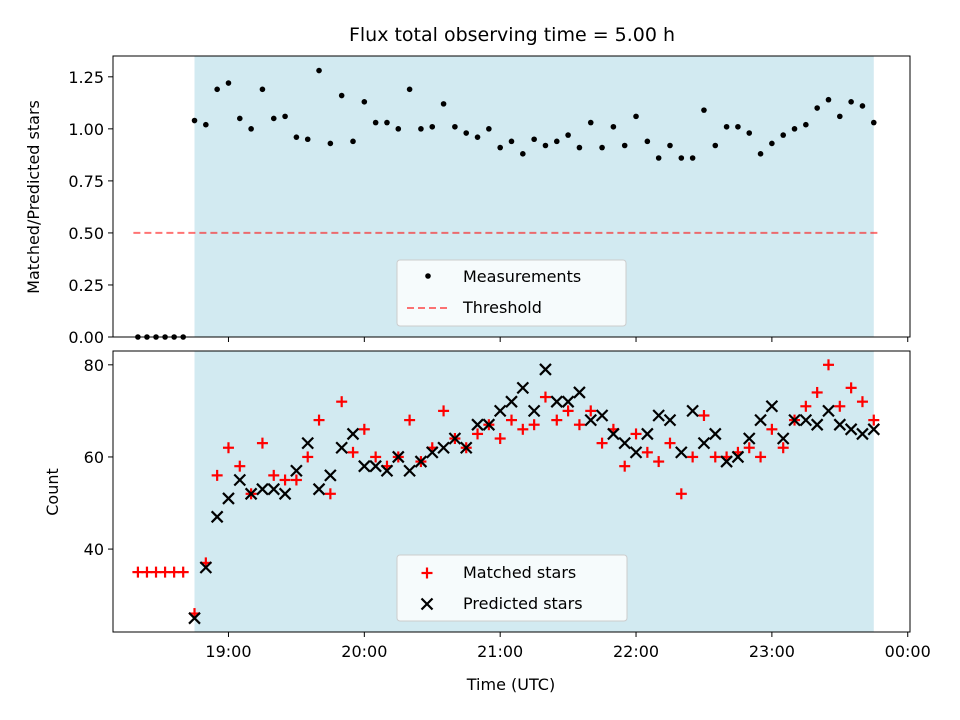 The image size is (960, 720). I want to click on legend-cross-b, so click(427, 604).